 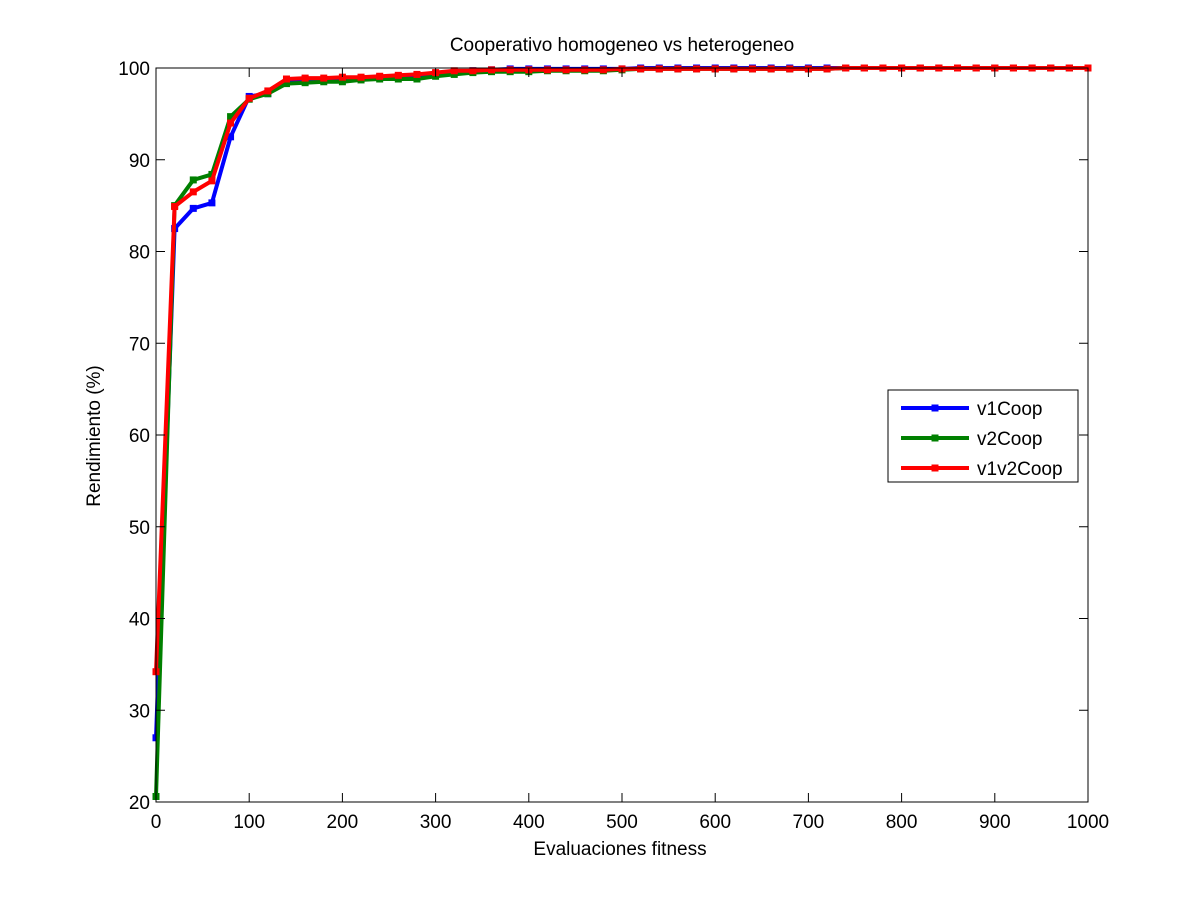 What do you see at coordinates (1020, 469) in the screenshot?
I see `legend-label-v1v2coop: v1v2Coop` at bounding box center [1020, 469].